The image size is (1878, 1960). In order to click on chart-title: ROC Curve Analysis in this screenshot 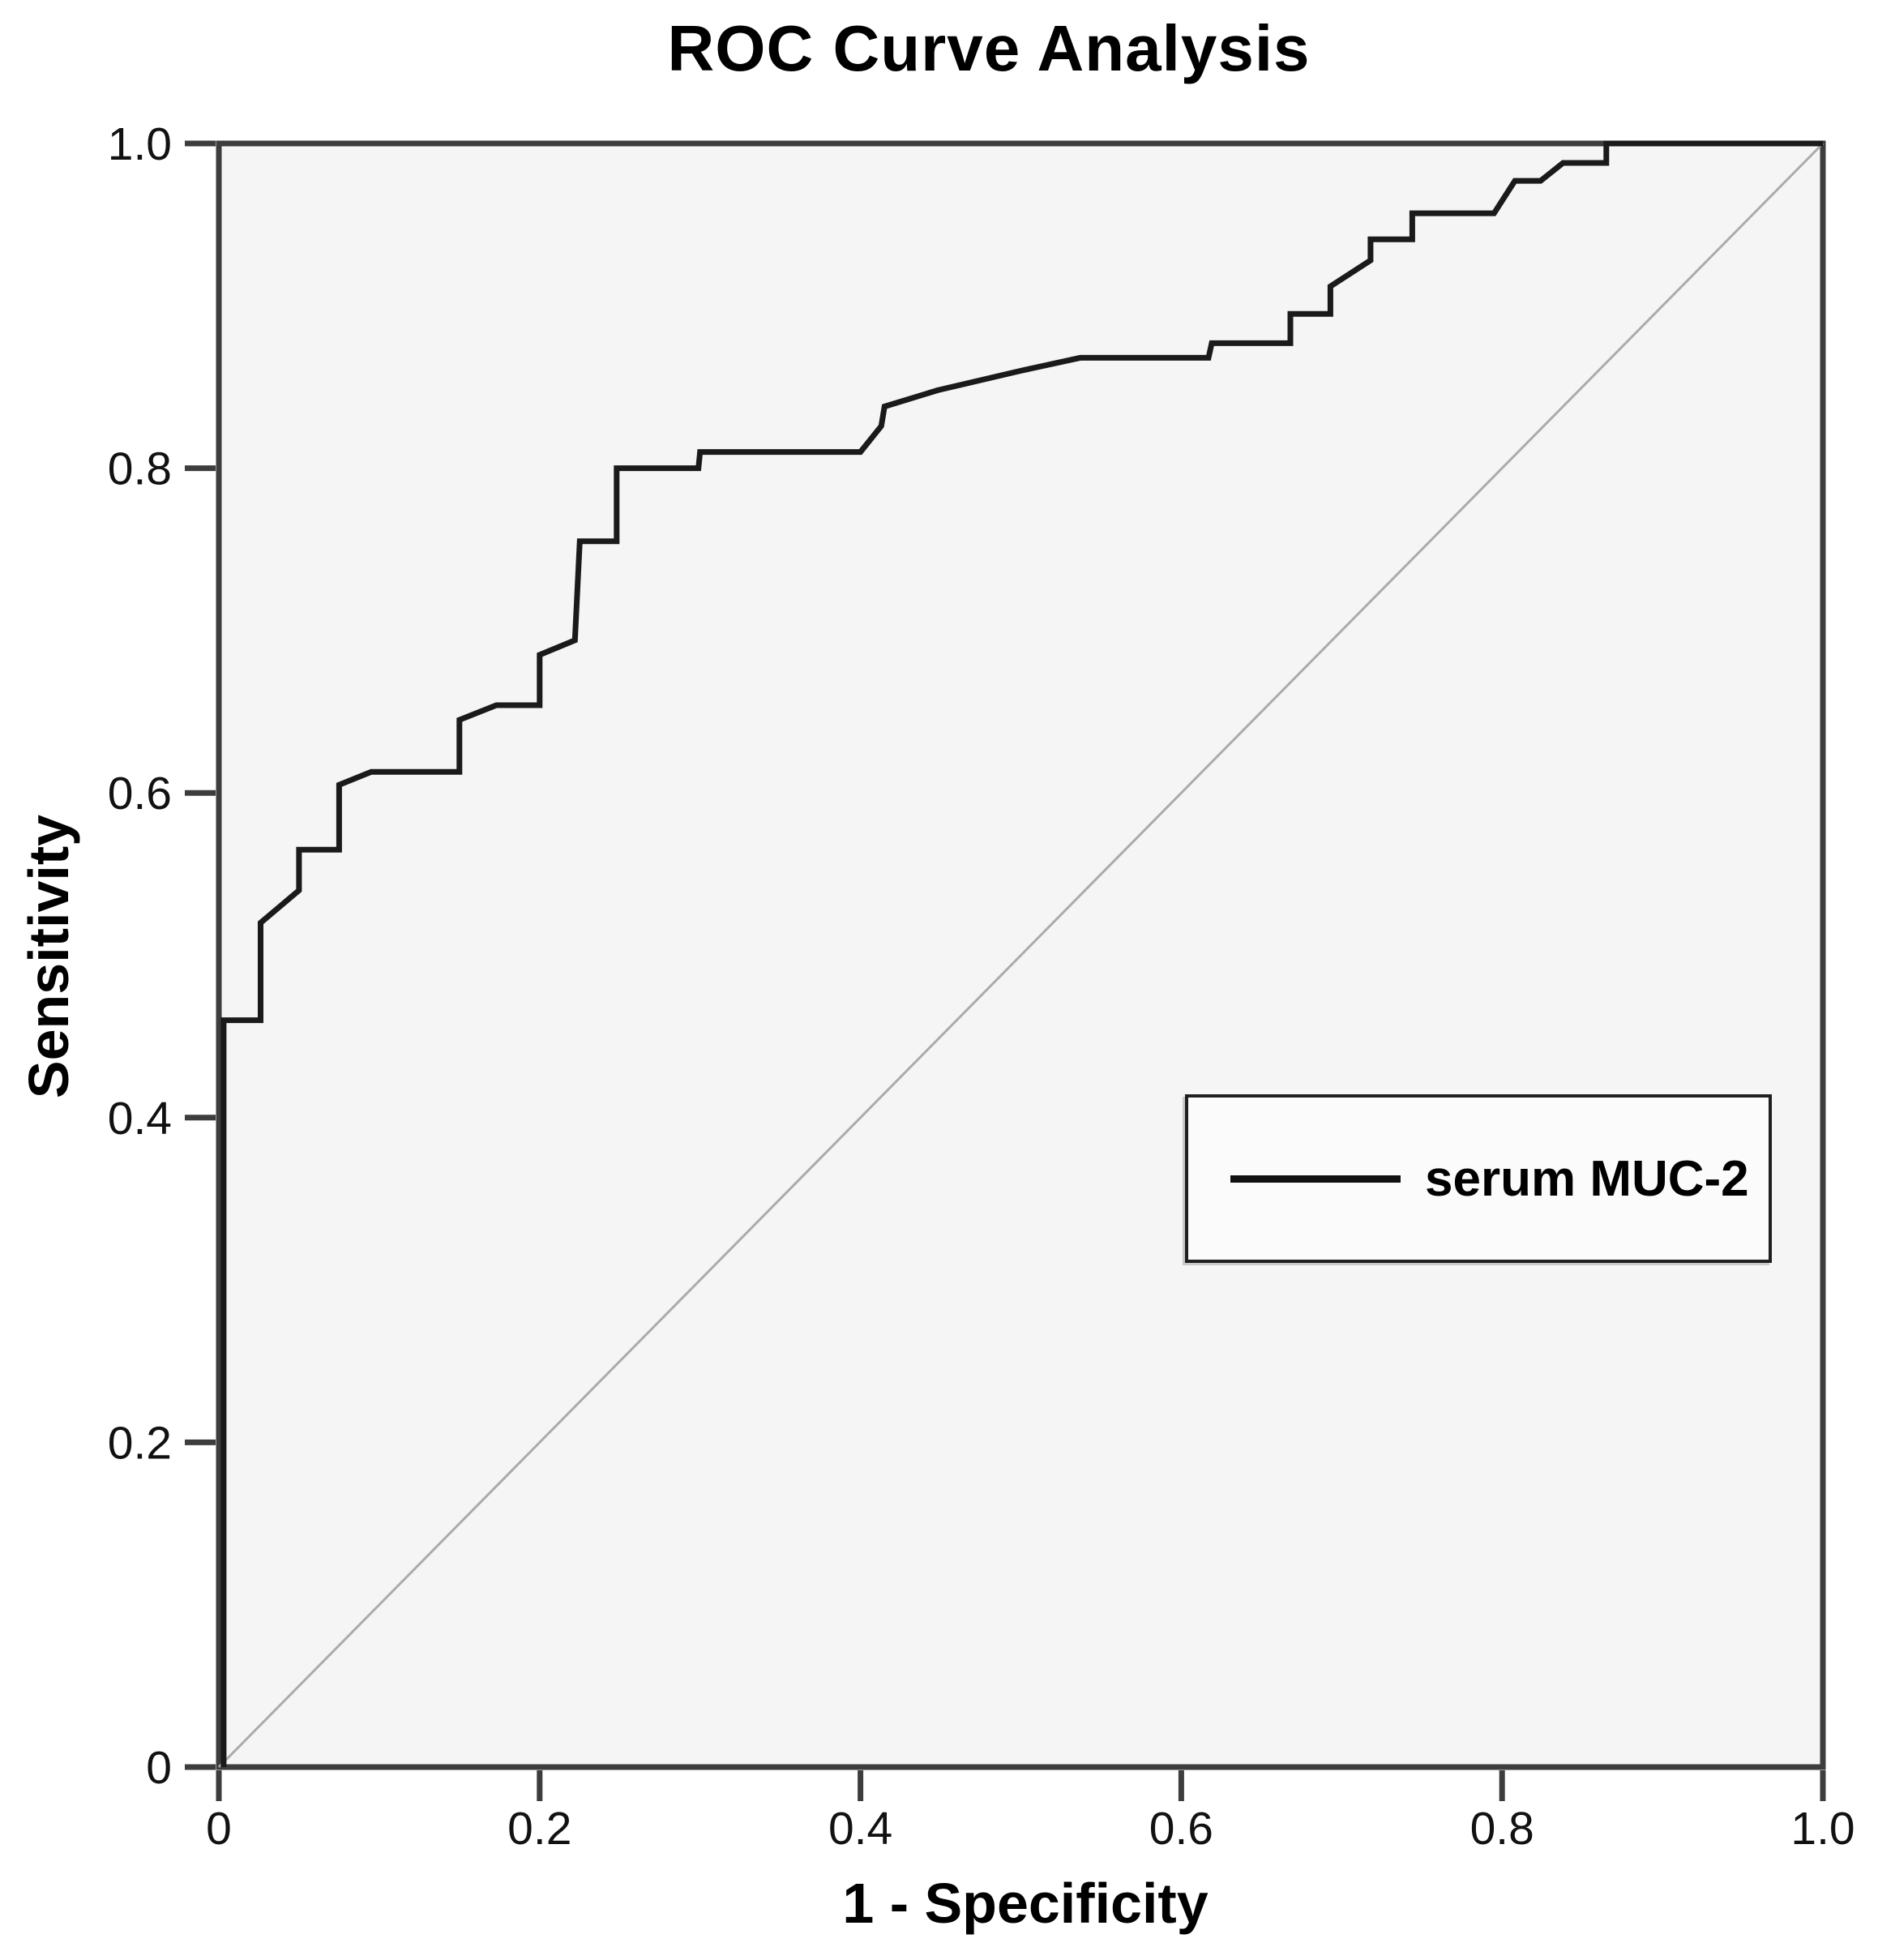, I will do `click(989, 48)`.